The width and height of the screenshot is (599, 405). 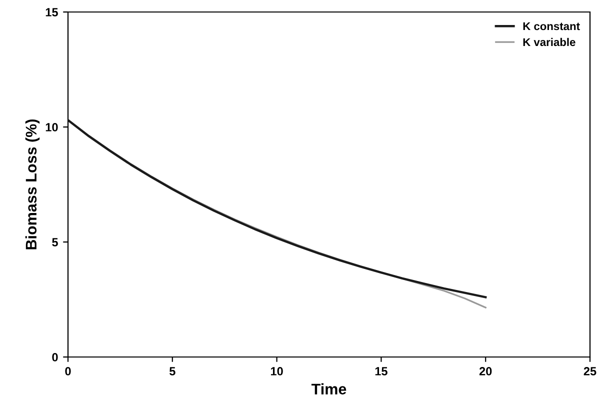 What do you see at coordinates (52, 127) in the screenshot?
I see `y-tick-label: 10` at bounding box center [52, 127].